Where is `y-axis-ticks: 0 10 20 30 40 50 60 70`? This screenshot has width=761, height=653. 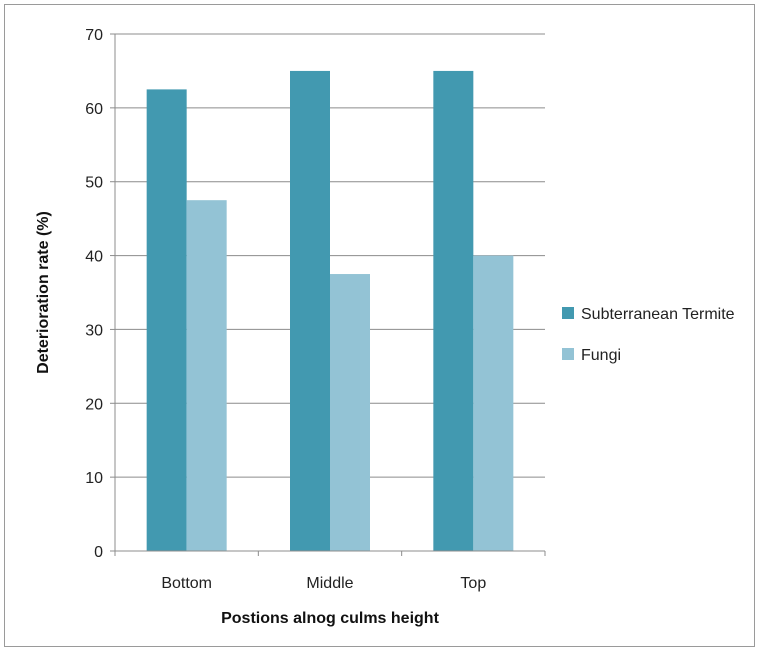
y-axis-ticks: 0 10 20 30 40 50 60 70 is located at coordinates (100, 294).